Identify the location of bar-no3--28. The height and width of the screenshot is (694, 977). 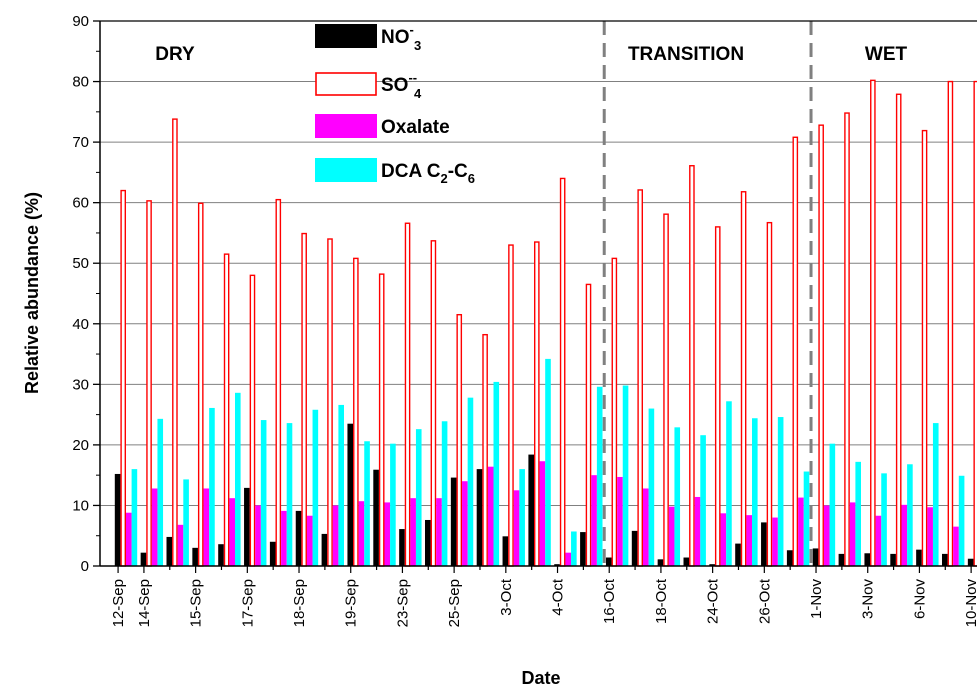
(841, 559).